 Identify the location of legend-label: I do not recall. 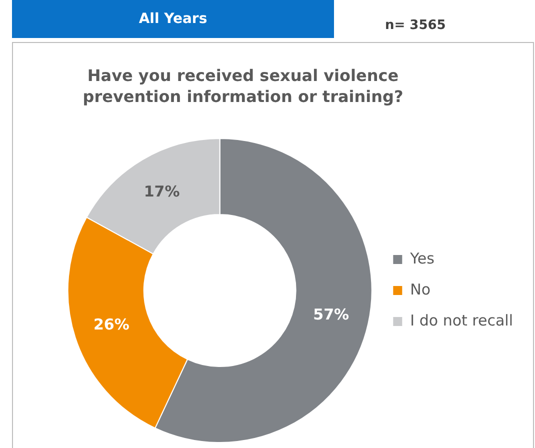
(462, 320).